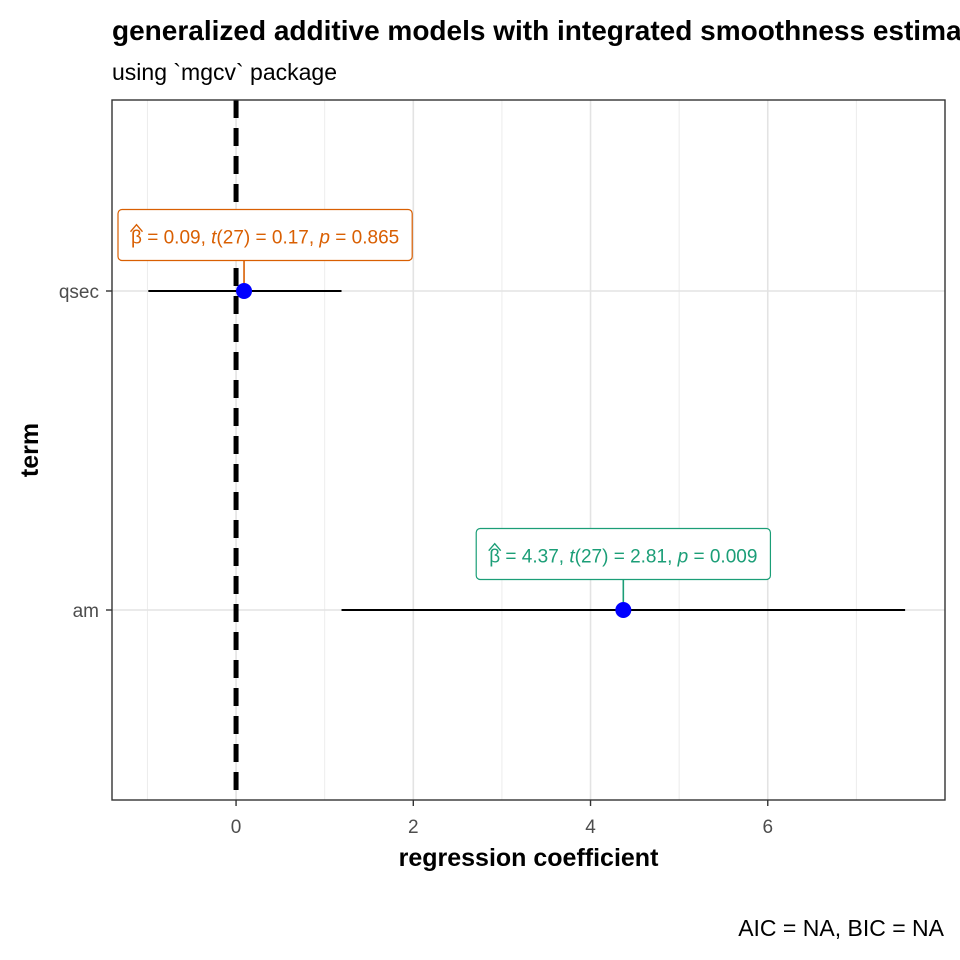 Image resolution: width=960 pixels, height=960 pixels. What do you see at coordinates (540, 557) in the screenshot?
I see `beta-value: 4.37` at bounding box center [540, 557].